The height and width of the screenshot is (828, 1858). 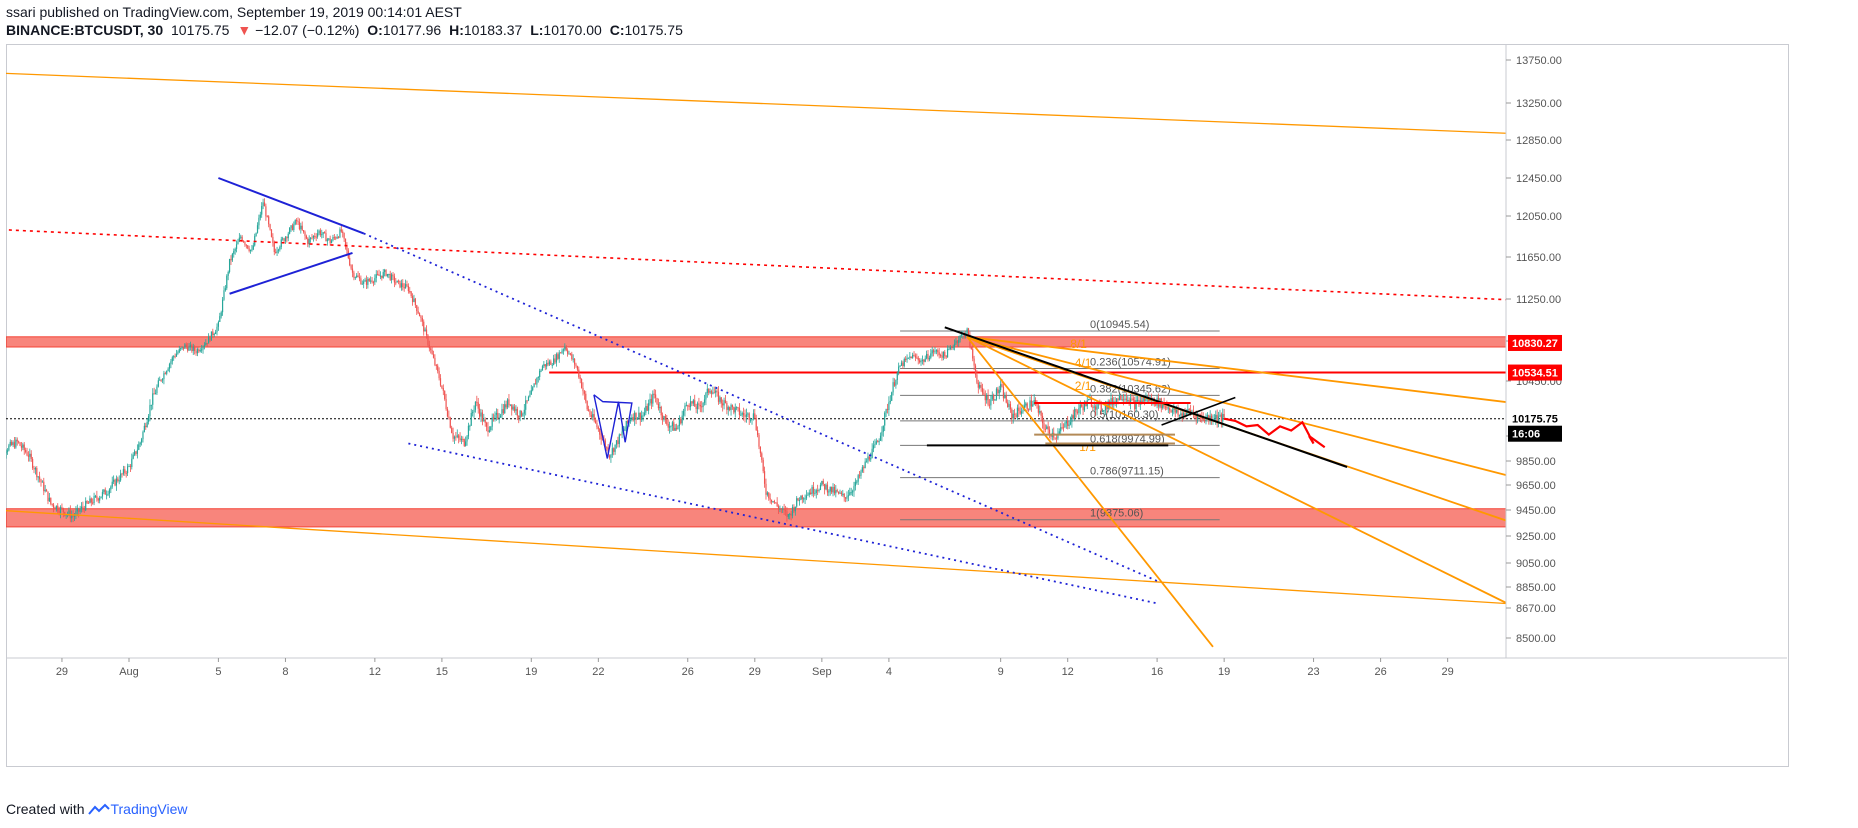 I want to click on price-tick-label: 9850.00, so click(x=1536, y=462).